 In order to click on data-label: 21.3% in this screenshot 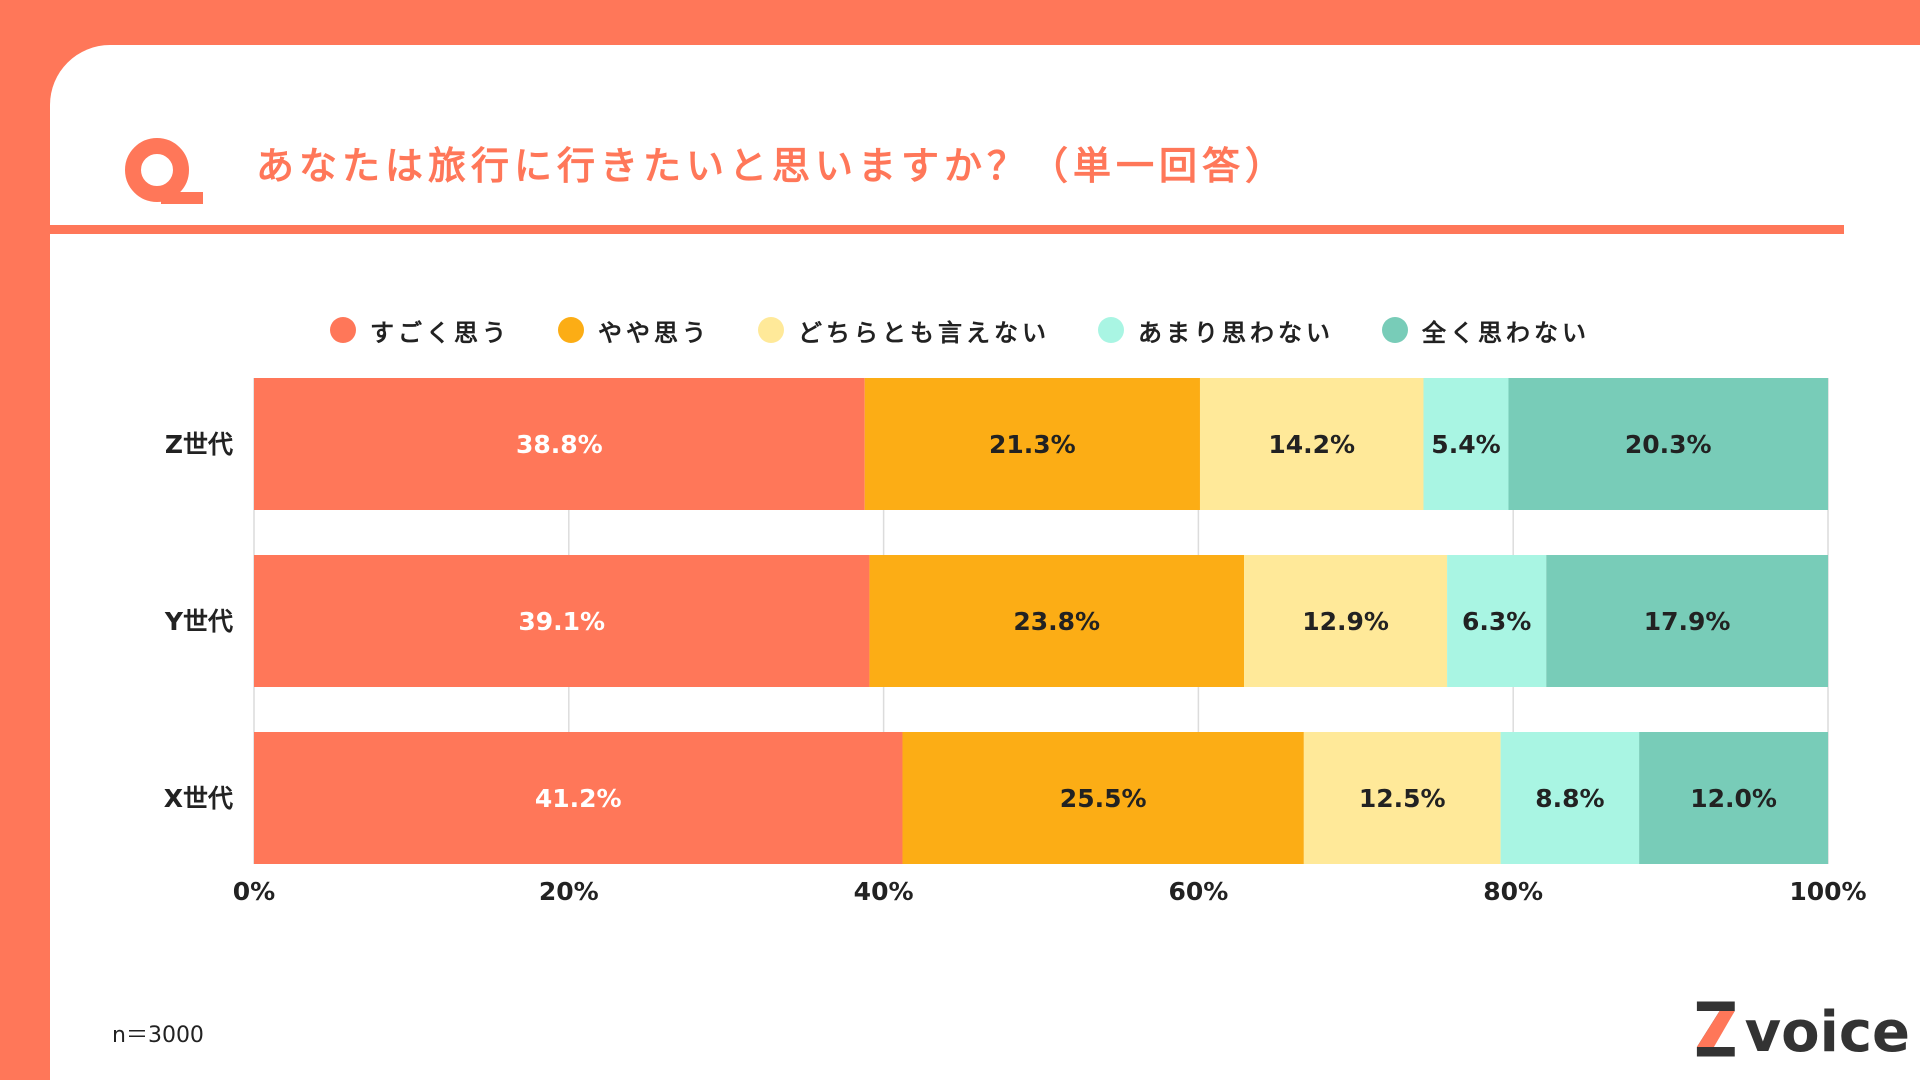, I will do `click(1032, 444)`.